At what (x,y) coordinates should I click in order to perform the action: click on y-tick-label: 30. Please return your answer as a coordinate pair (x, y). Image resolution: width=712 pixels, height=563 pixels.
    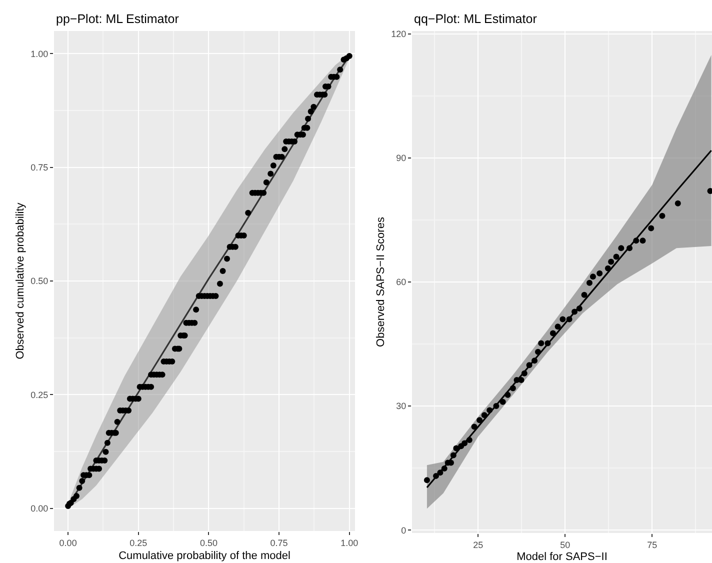
    Looking at the image, I should click on (401, 406).